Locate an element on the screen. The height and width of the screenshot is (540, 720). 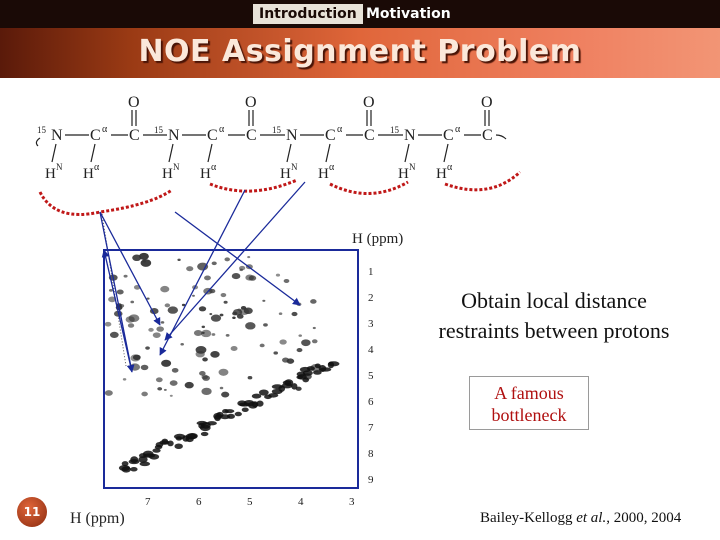
slide-title: NOE Assignment Problem is located at coordinates (360, 51).